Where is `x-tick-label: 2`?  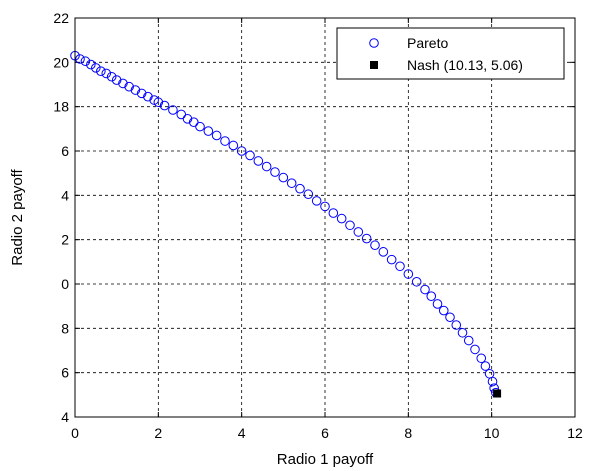
x-tick-label: 2 is located at coordinates (158, 433).